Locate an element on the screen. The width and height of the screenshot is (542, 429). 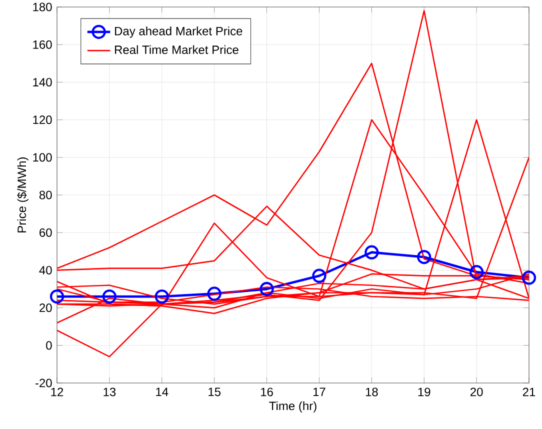
y-tick-label: 180 is located at coordinates (42, 7).